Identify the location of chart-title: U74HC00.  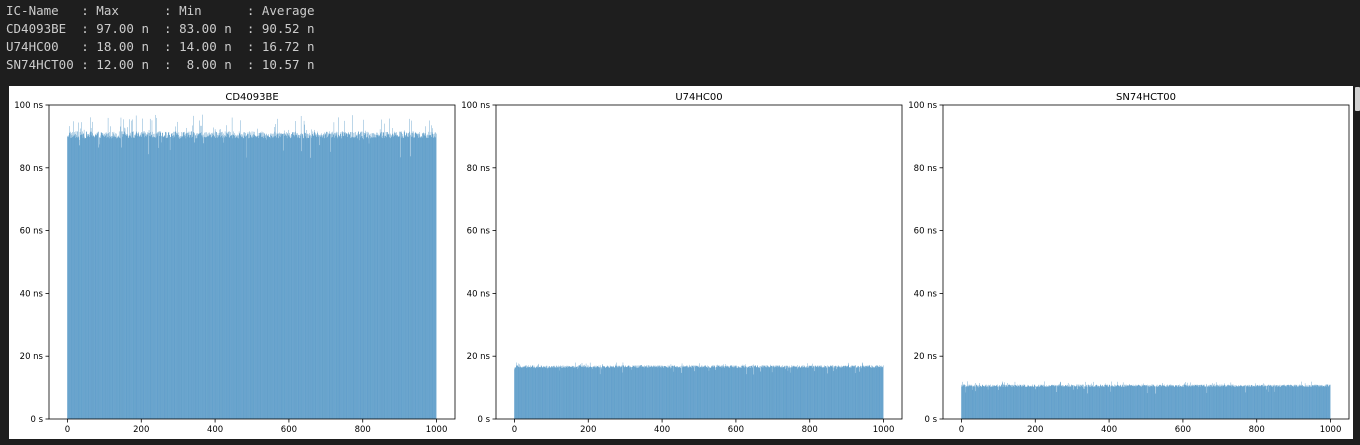
(698, 97).